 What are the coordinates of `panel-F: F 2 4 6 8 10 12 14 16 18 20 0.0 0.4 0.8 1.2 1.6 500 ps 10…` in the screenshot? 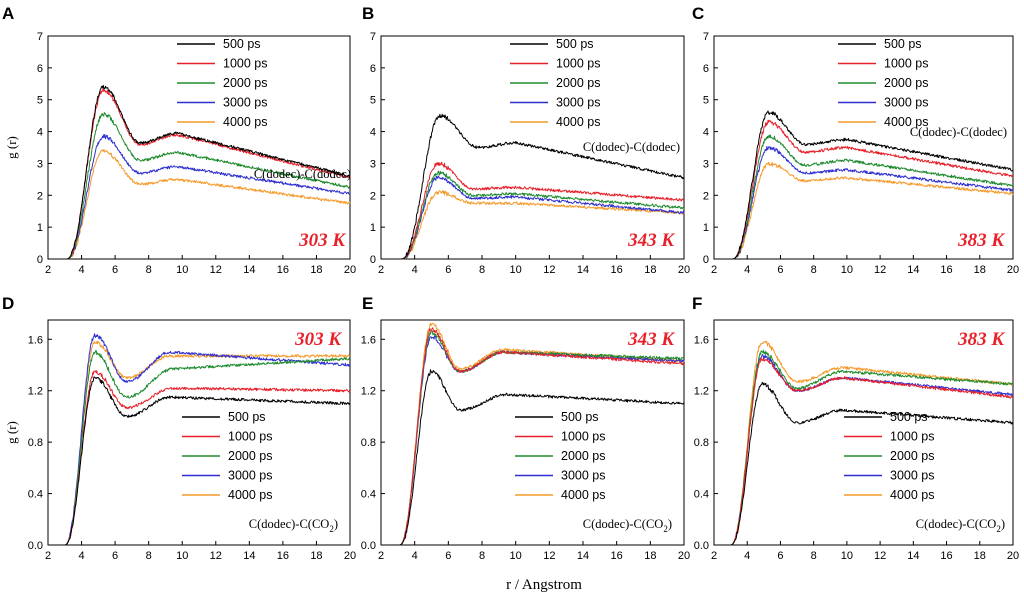 It's located at (855, 428).